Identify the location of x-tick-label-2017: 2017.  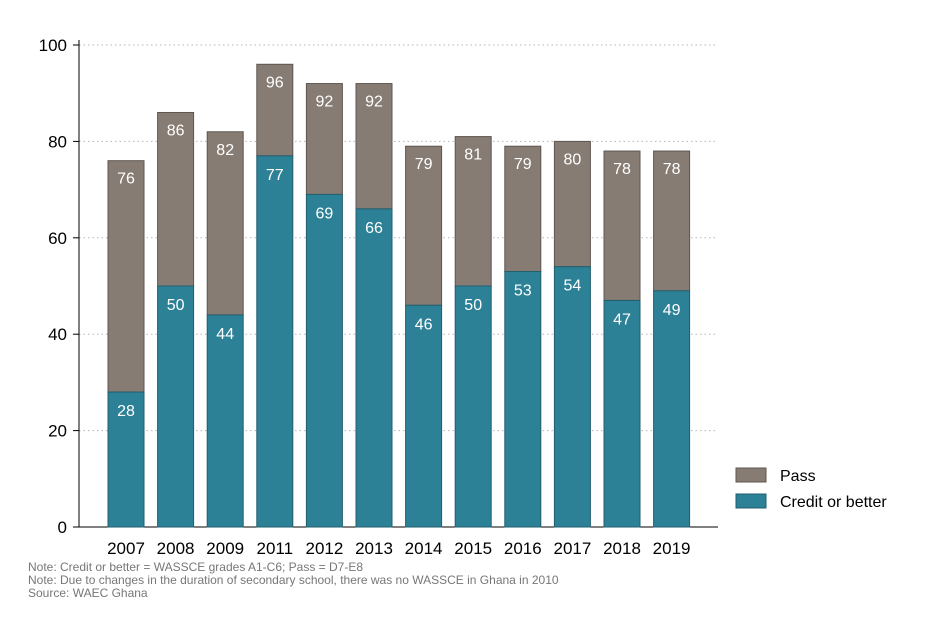
(572, 548).